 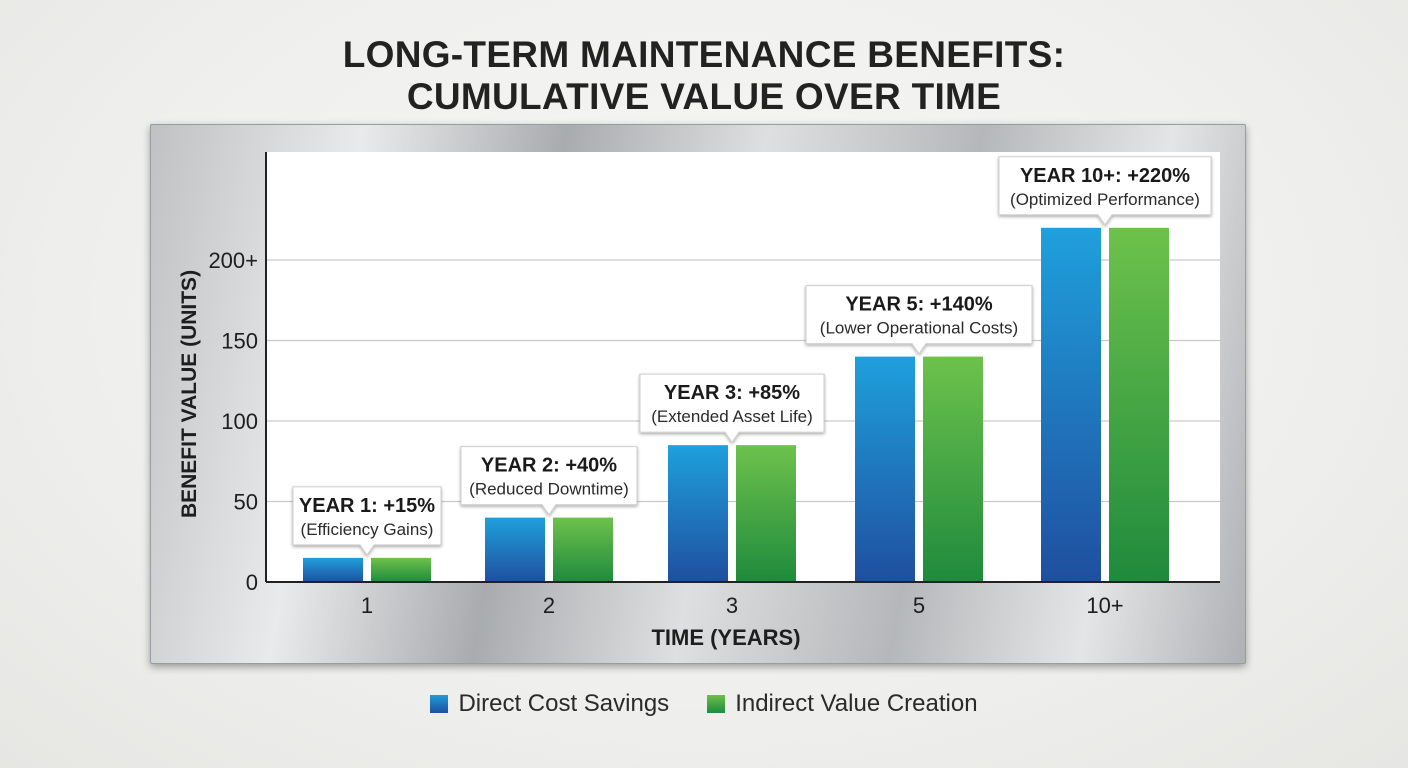 I want to click on y-tick-label: 50, so click(x=246, y=502).